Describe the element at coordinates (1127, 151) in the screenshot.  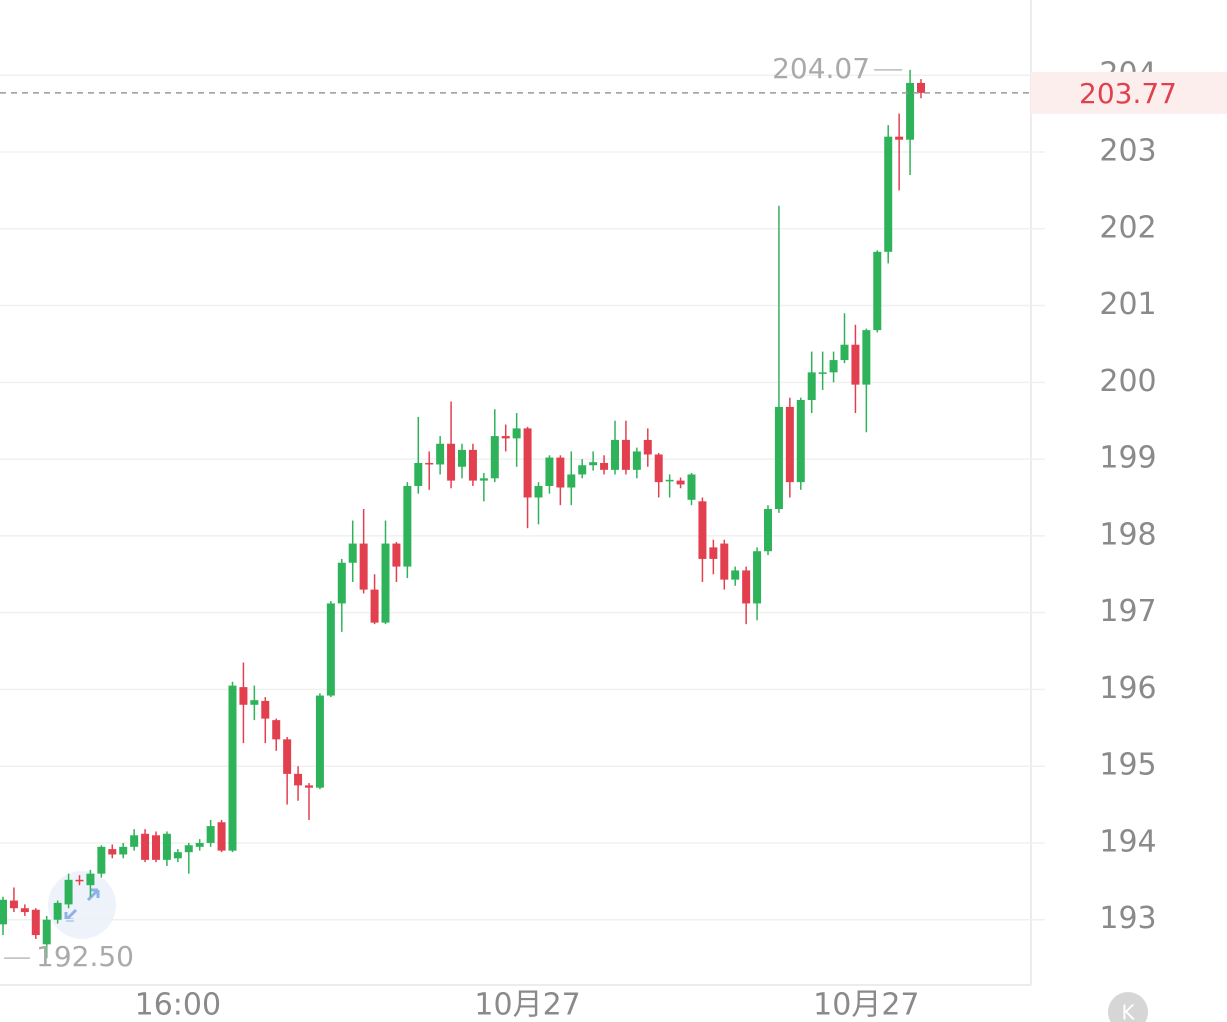
I see `y-tick-label: 203` at that location.